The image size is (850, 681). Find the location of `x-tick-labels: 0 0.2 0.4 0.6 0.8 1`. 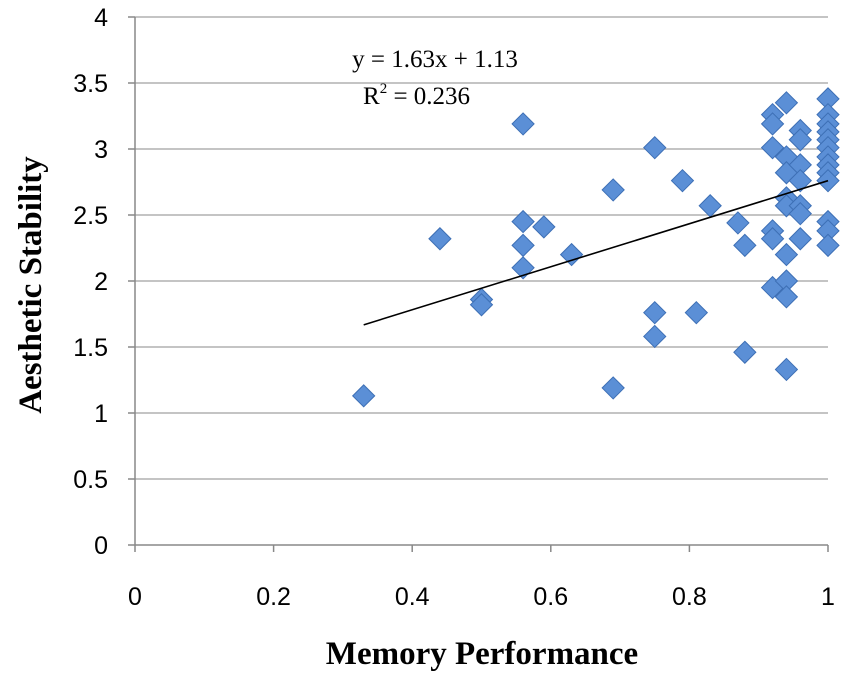

x-tick-labels: 0 0.2 0.4 0.6 0.8 1 is located at coordinates (481, 597).